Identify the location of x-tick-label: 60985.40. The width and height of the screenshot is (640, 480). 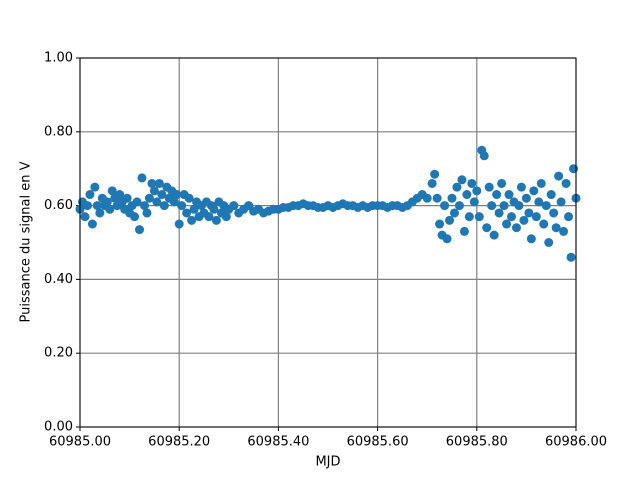
(278, 442).